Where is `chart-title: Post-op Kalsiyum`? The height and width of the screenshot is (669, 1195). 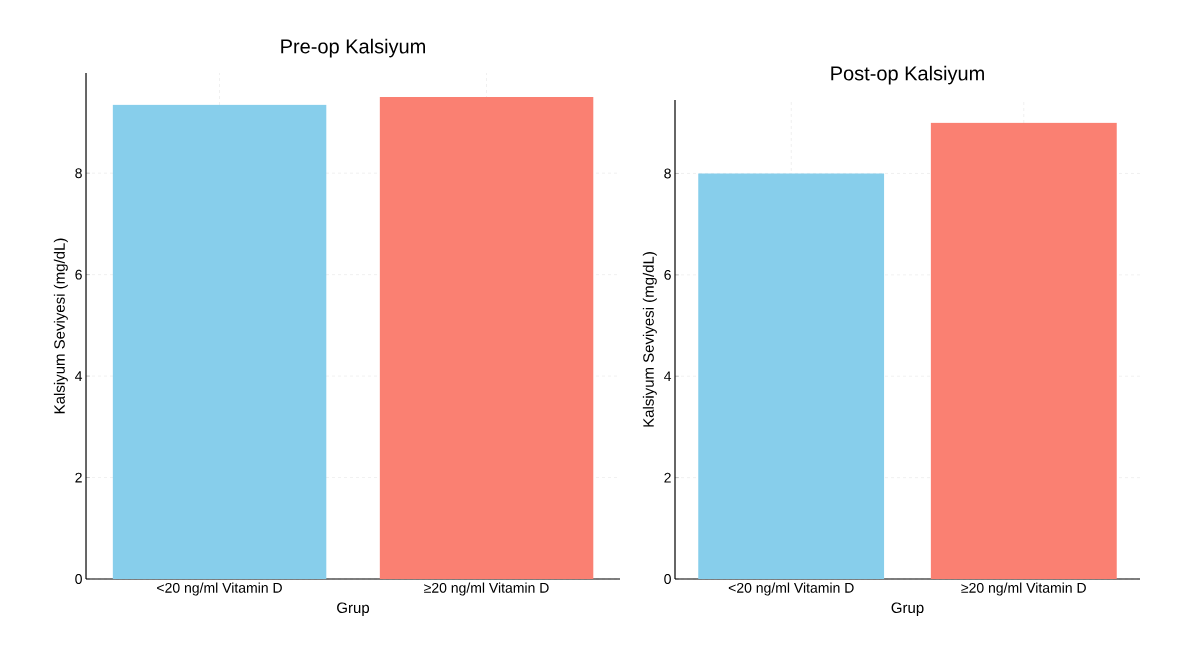
chart-title: Post-op Kalsiyum is located at coordinates (907, 75).